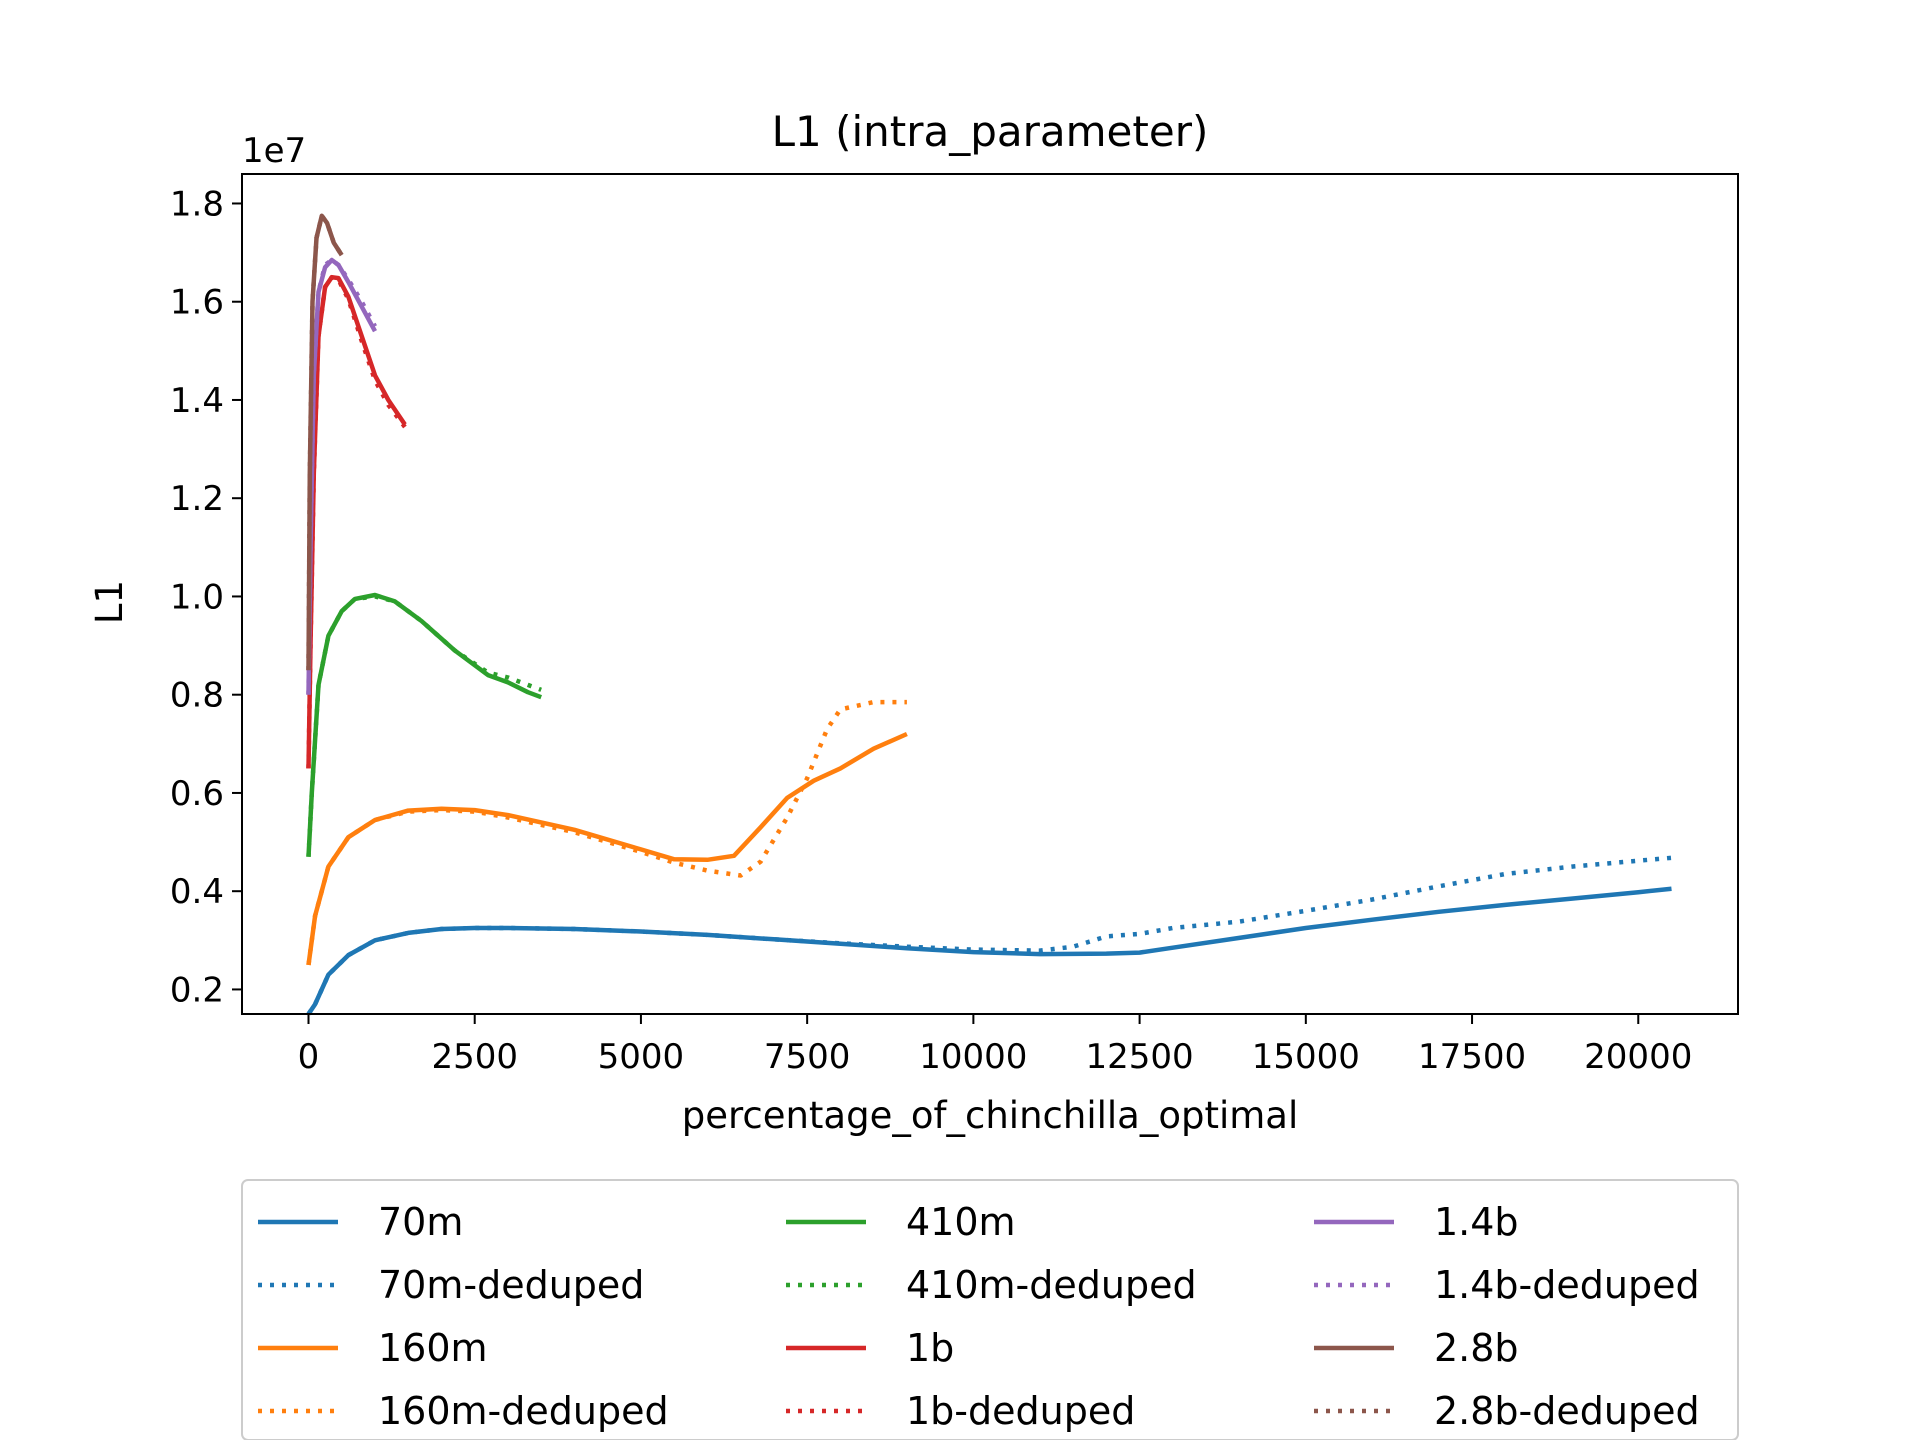 This screenshot has height=1440, width=1920. What do you see at coordinates (1140, 1057) in the screenshot?
I see `x-tick-label: 12500` at bounding box center [1140, 1057].